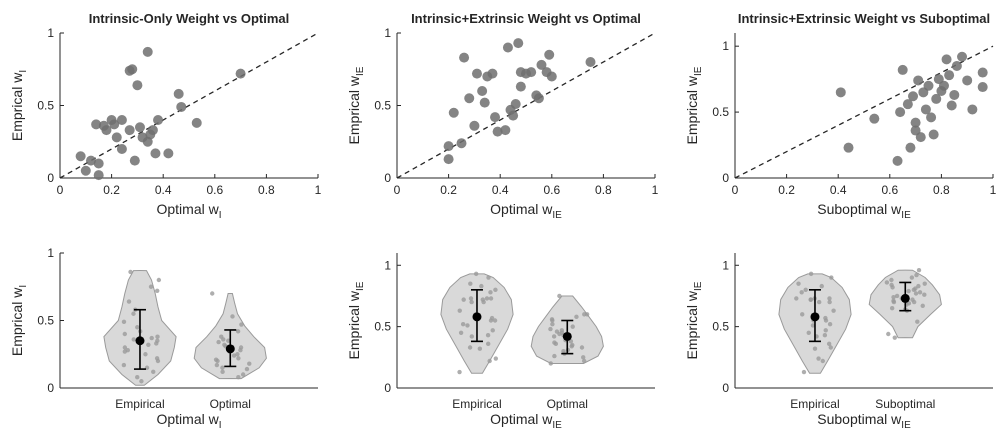 The width and height of the screenshot is (1007, 433). Describe the element at coordinates (382, 327) in the screenshot. I see `y-tick-label: 0.5` at that location.